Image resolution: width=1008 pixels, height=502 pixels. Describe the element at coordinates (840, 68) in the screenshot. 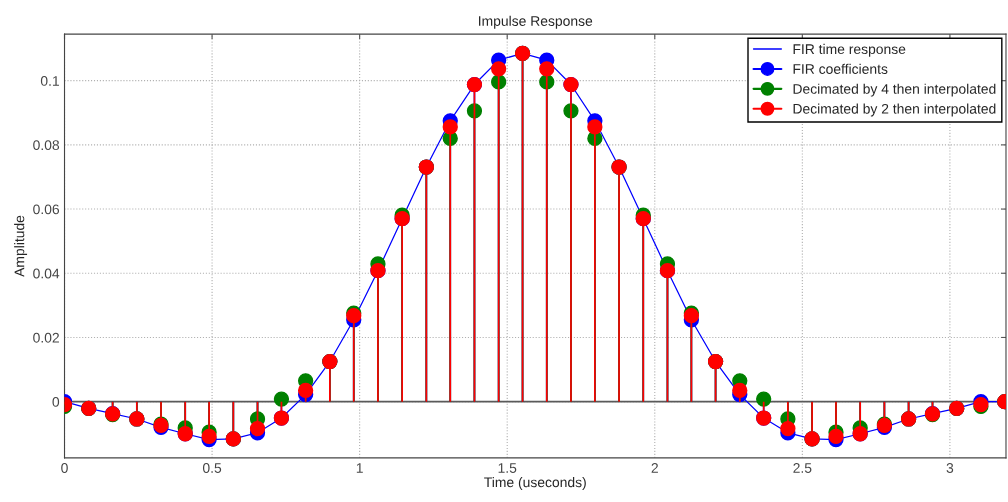

I see `legend-label: FIR coefficients` at that location.